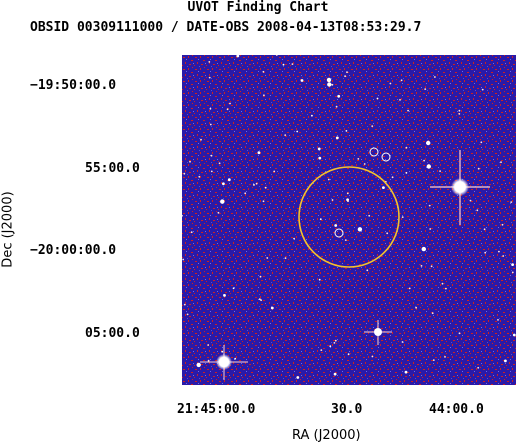 The height and width of the screenshot is (446, 516). I want to click on x-axis-label: RA (J2000), so click(326, 435).